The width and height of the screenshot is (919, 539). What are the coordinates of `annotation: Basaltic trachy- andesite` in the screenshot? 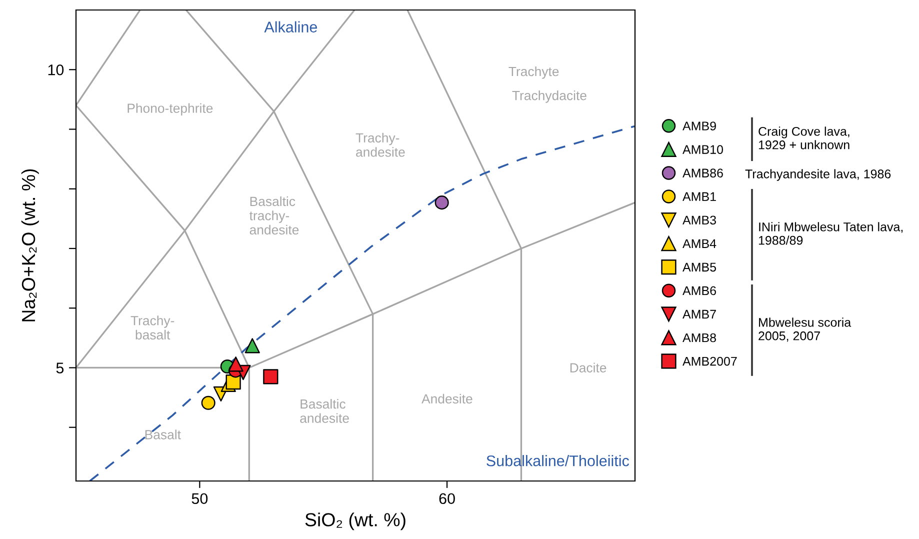 It's located at (274, 215).